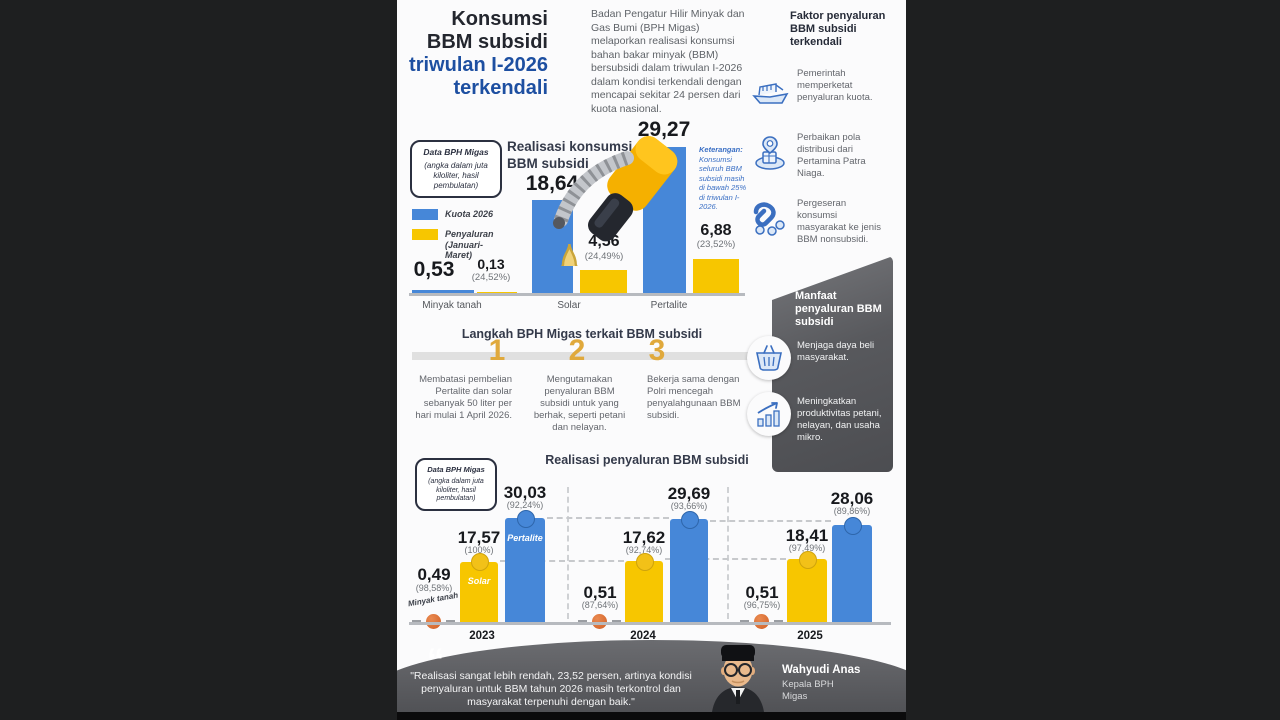 The image size is (1280, 720). What do you see at coordinates (525, 505) in the screenshot?
I see `pct-label: (92,24%)` at bounding box center [525, 505].